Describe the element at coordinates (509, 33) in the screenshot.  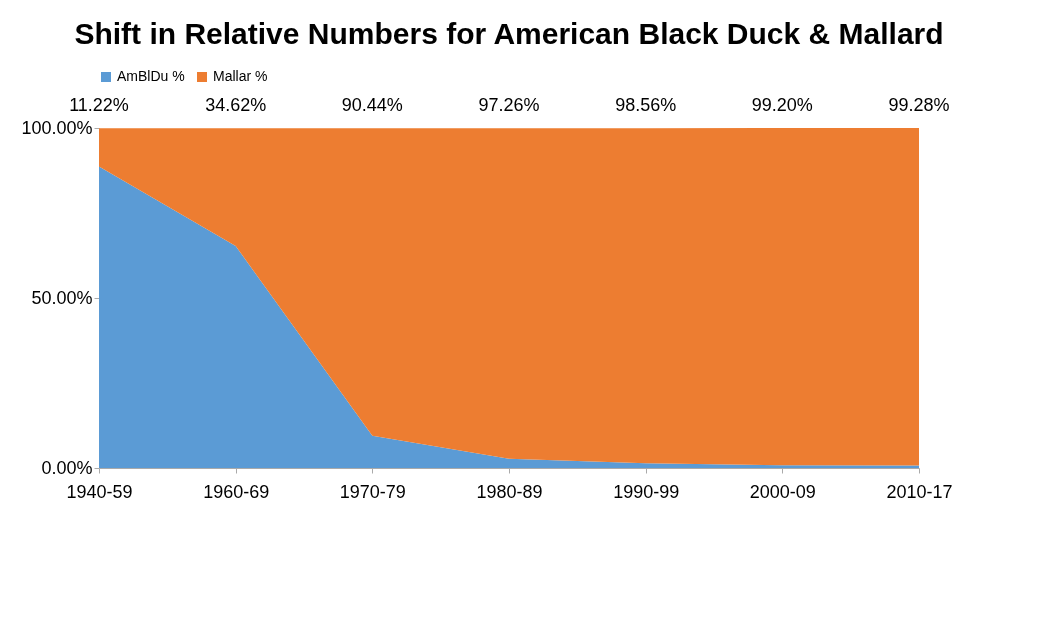
I see `chart-title: Shift in Relative Numbers for American Black Duck & Mallard` at that location.